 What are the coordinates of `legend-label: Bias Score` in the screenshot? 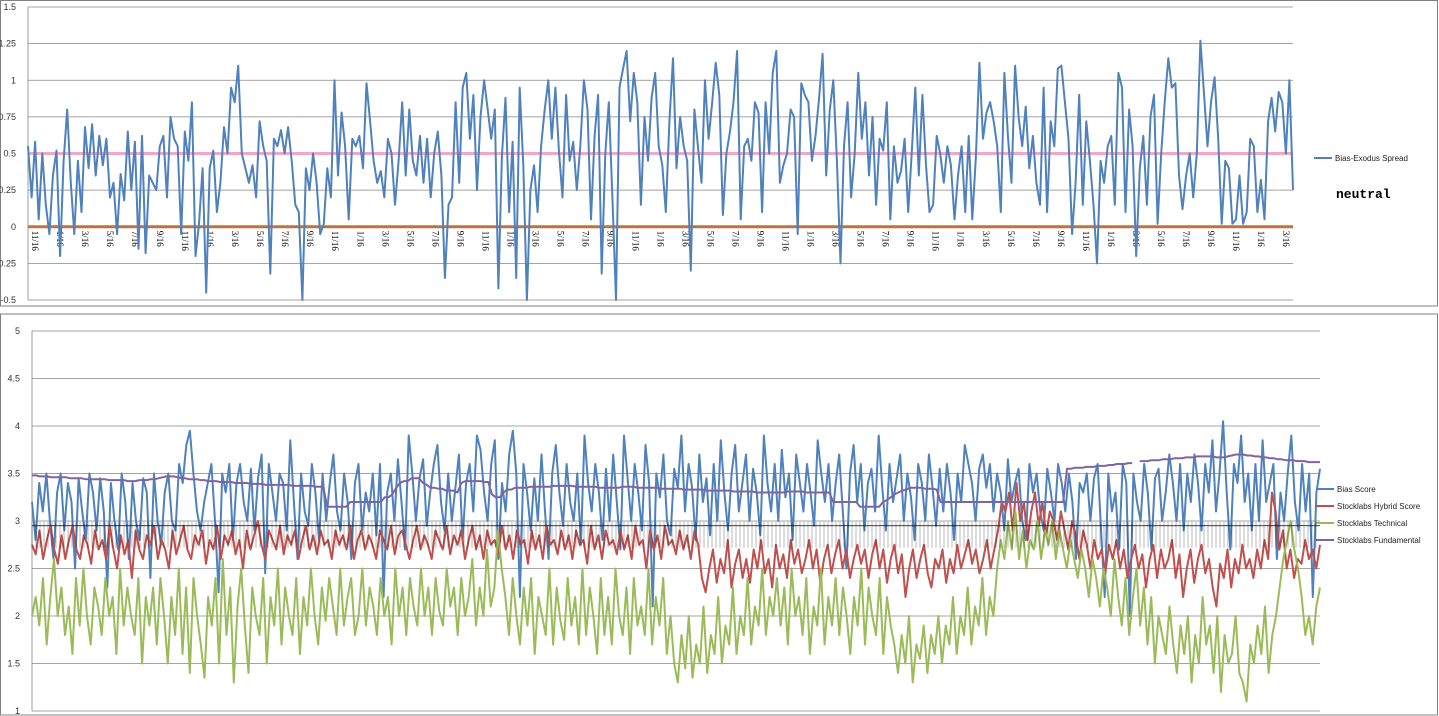 It's located at (1356, 489).